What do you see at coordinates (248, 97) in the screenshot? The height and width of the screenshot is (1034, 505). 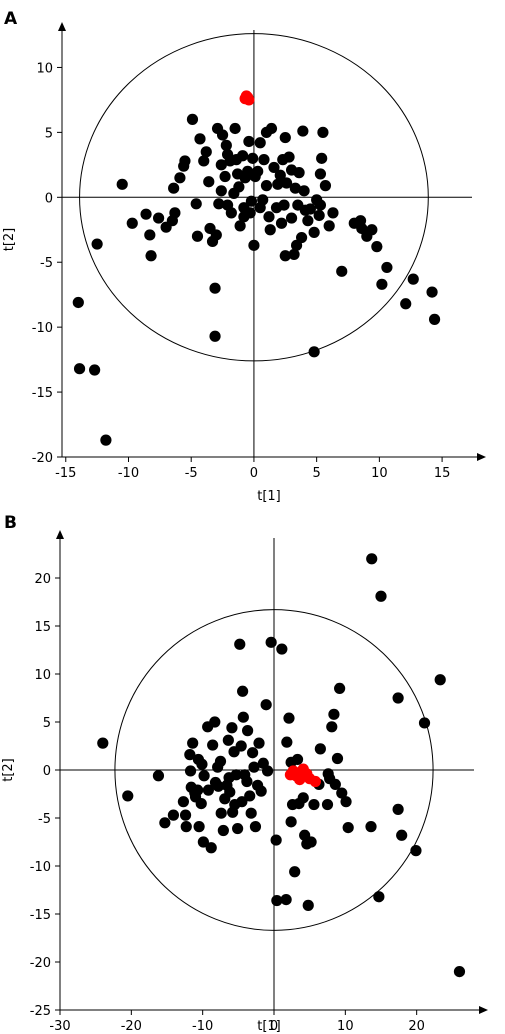 I see `highlight-point` at bounding box center [248, 97].